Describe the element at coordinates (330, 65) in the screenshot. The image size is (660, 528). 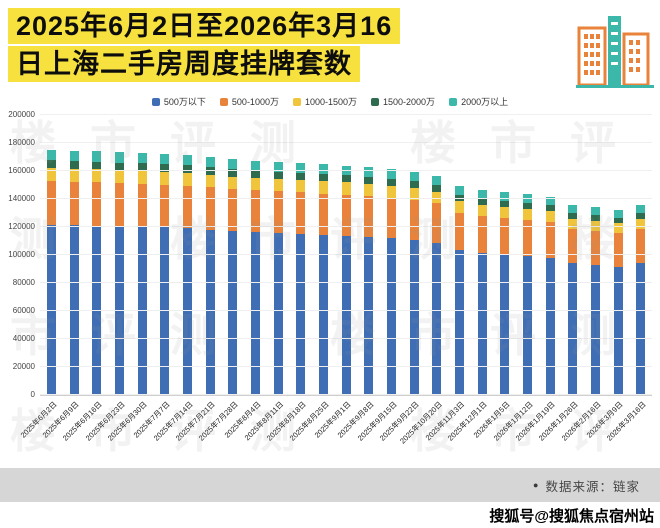
I see `title-line-2: 日上海二手房周度挂牌套数` at that location.